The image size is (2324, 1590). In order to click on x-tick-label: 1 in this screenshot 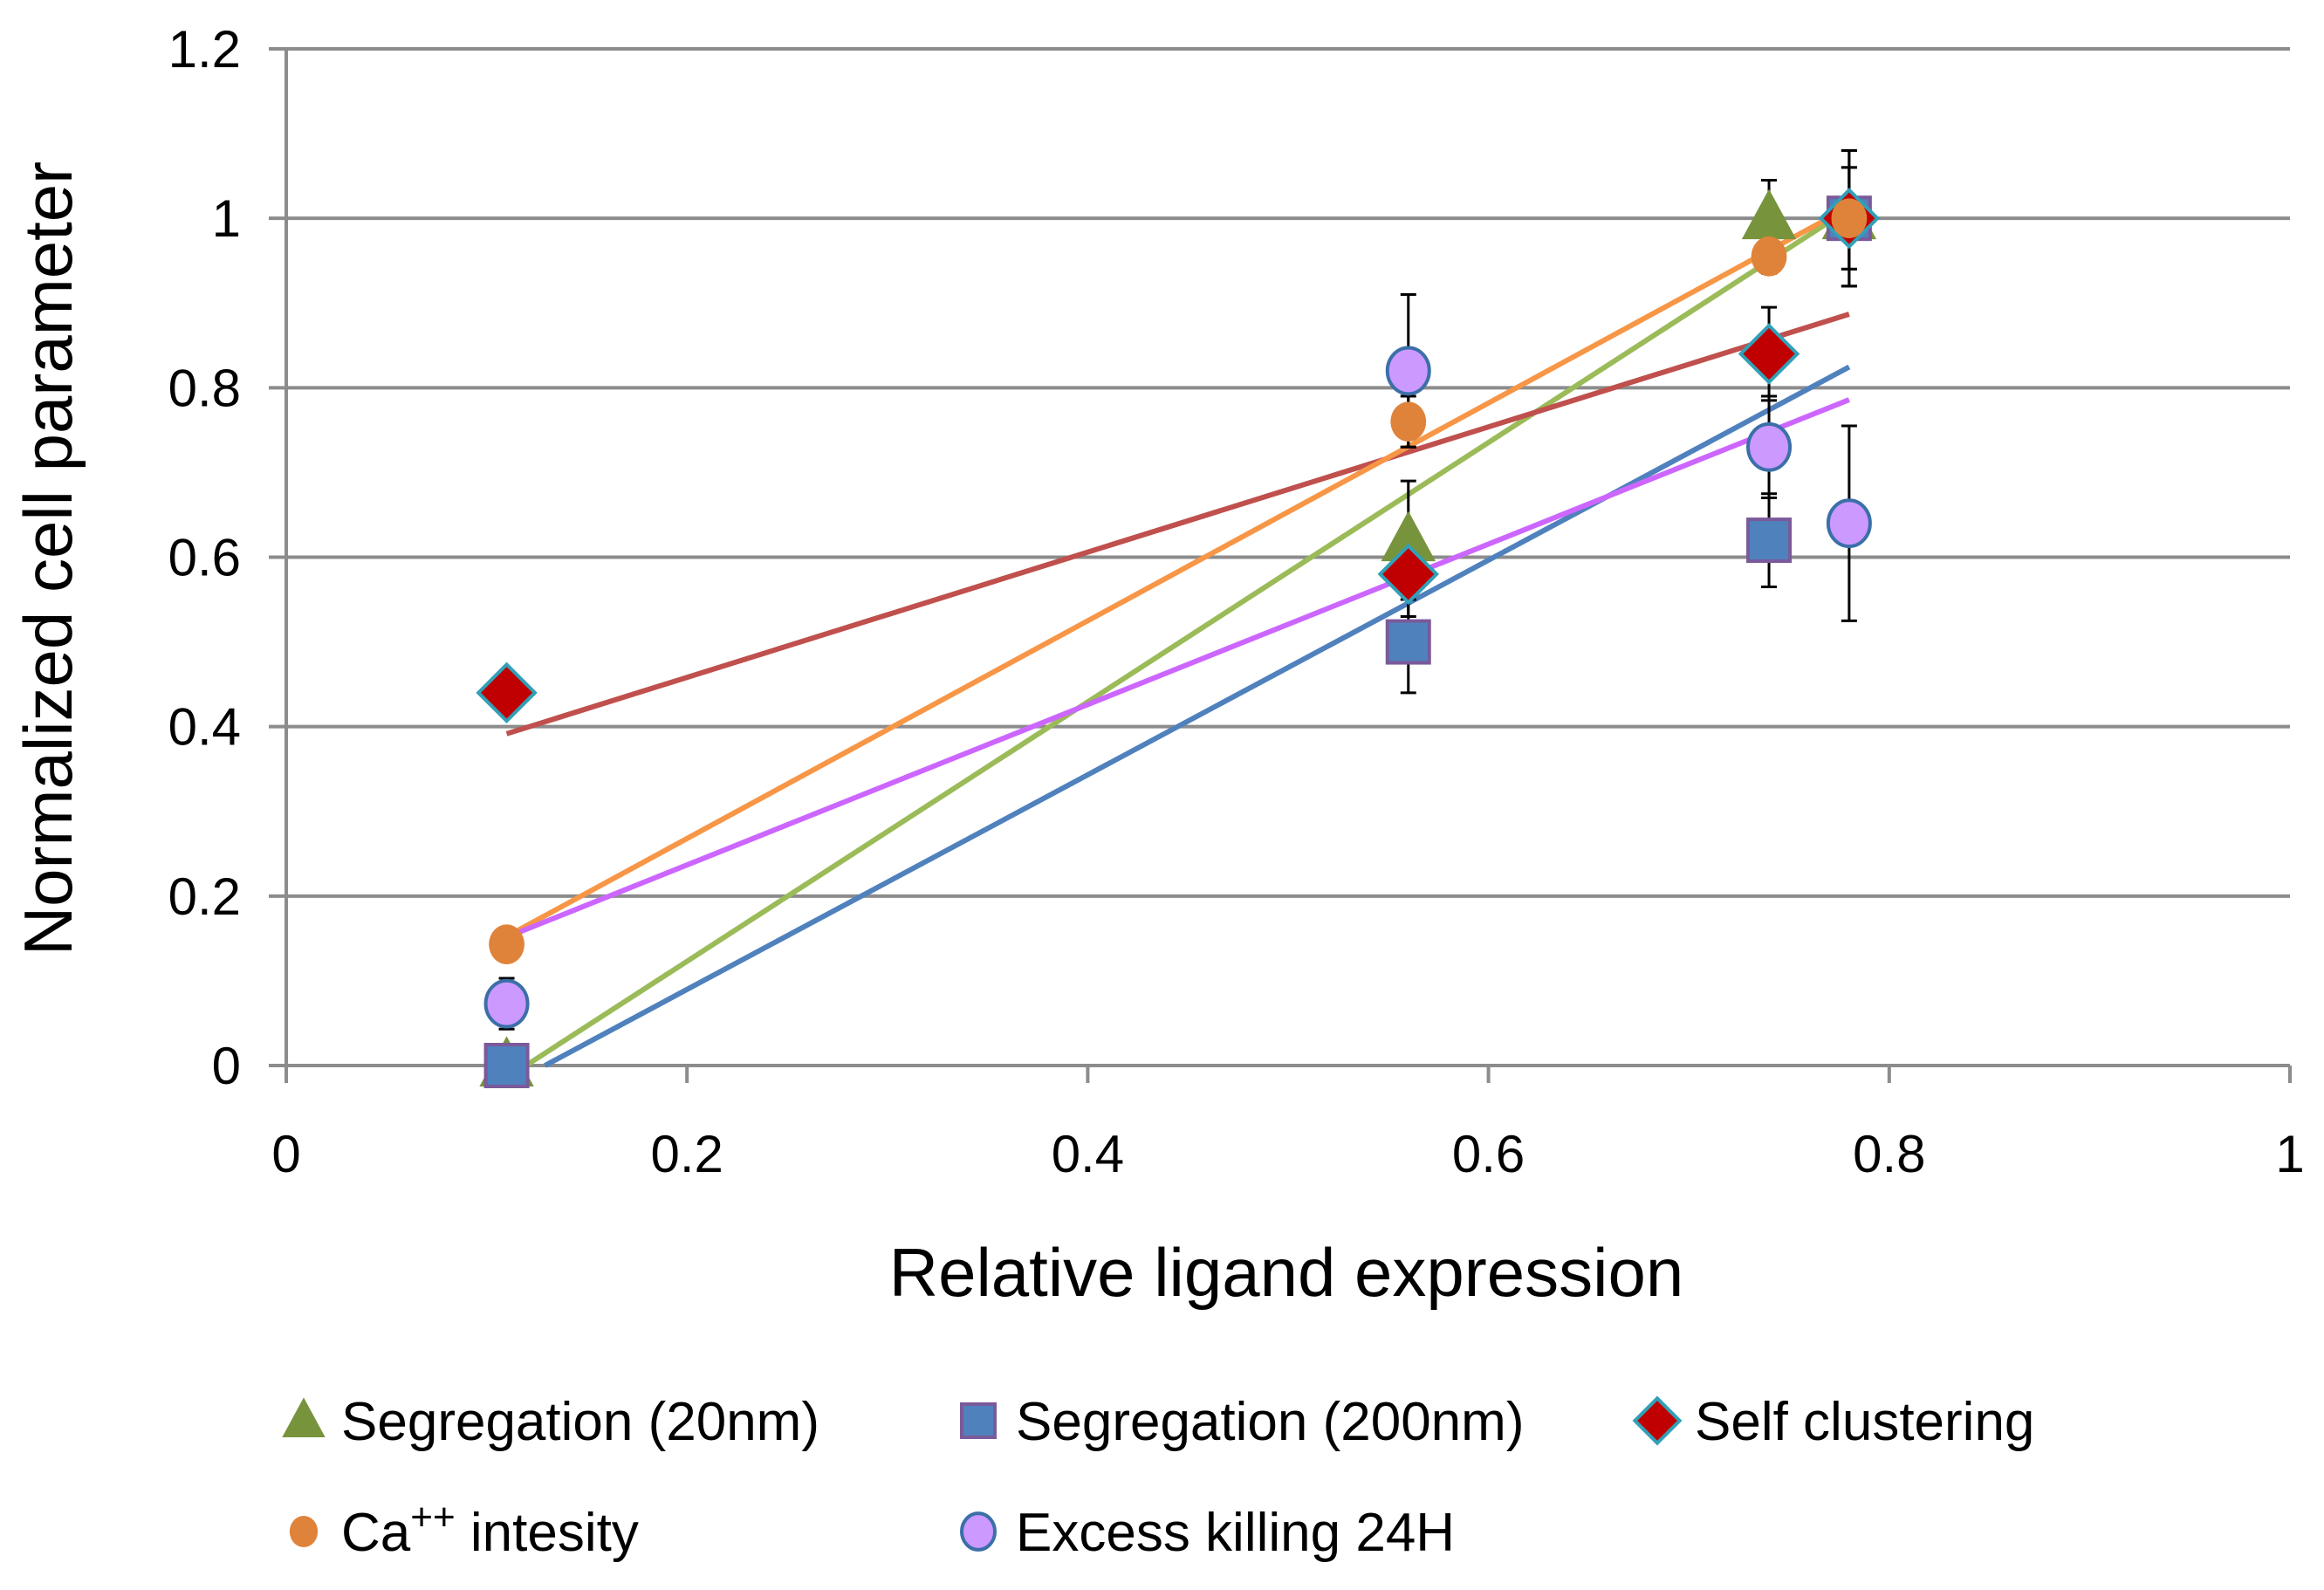, I will do `click(2289, 1154)`.